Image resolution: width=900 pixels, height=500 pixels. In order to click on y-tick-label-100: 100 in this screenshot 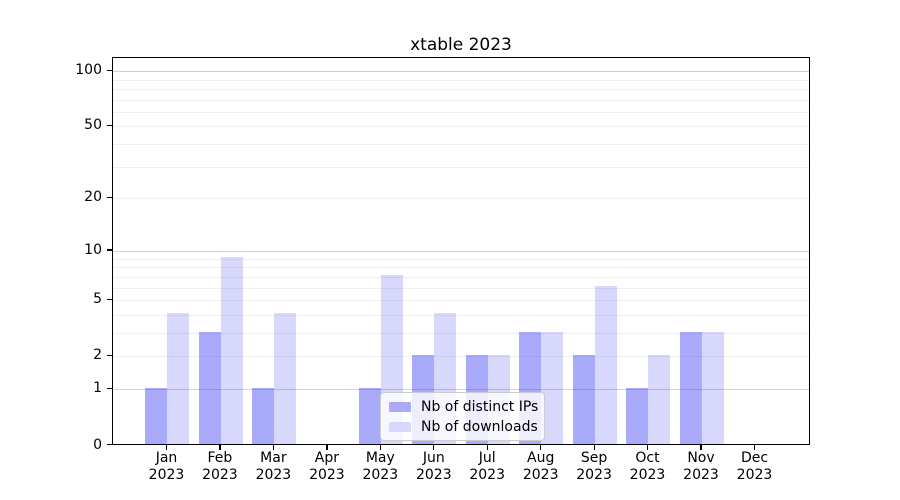, I will do `click(88, 70)`.